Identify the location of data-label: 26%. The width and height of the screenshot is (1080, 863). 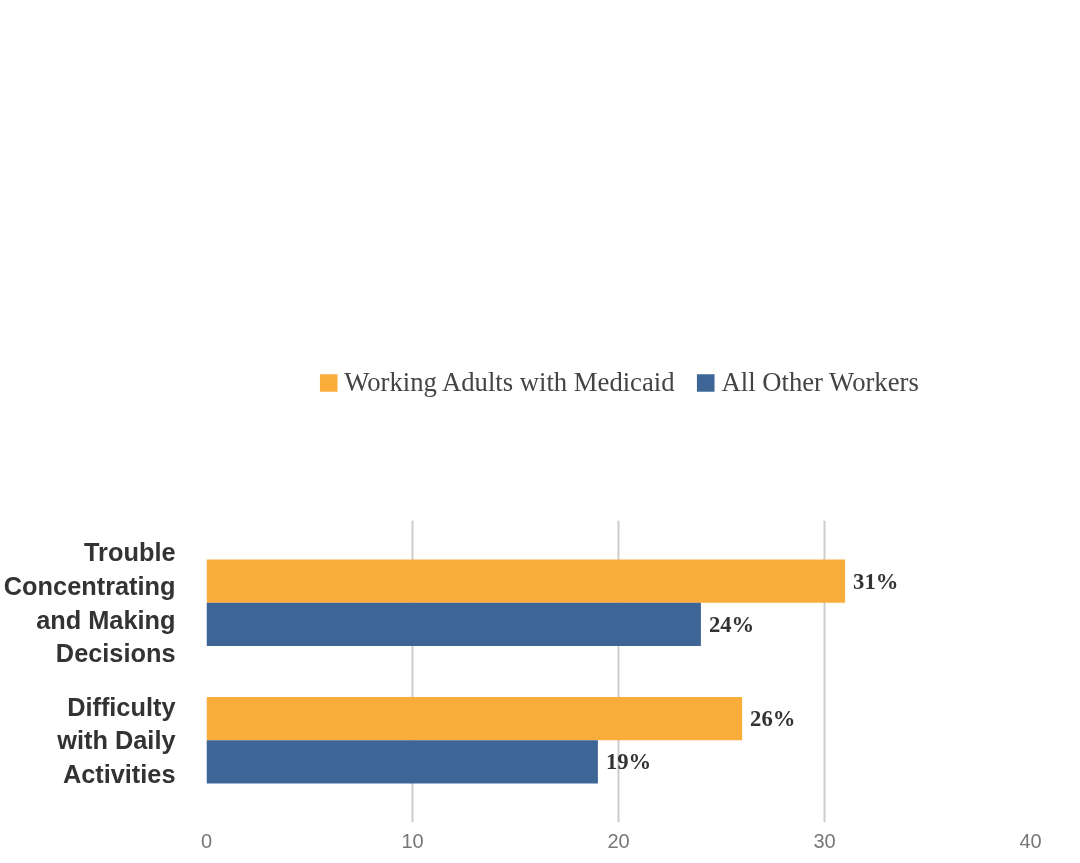
(773, 719).